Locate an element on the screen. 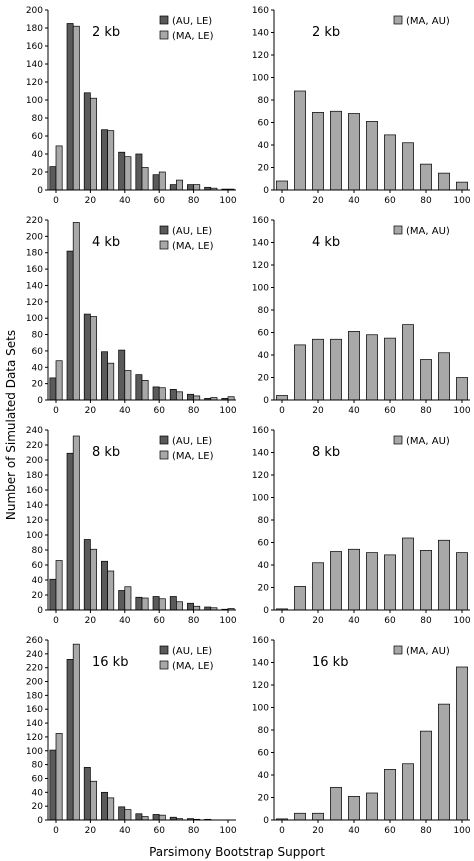 The height and width of the screenshot is (861, 474). y-tick-label: 220 is located at coordinates (34, 669).